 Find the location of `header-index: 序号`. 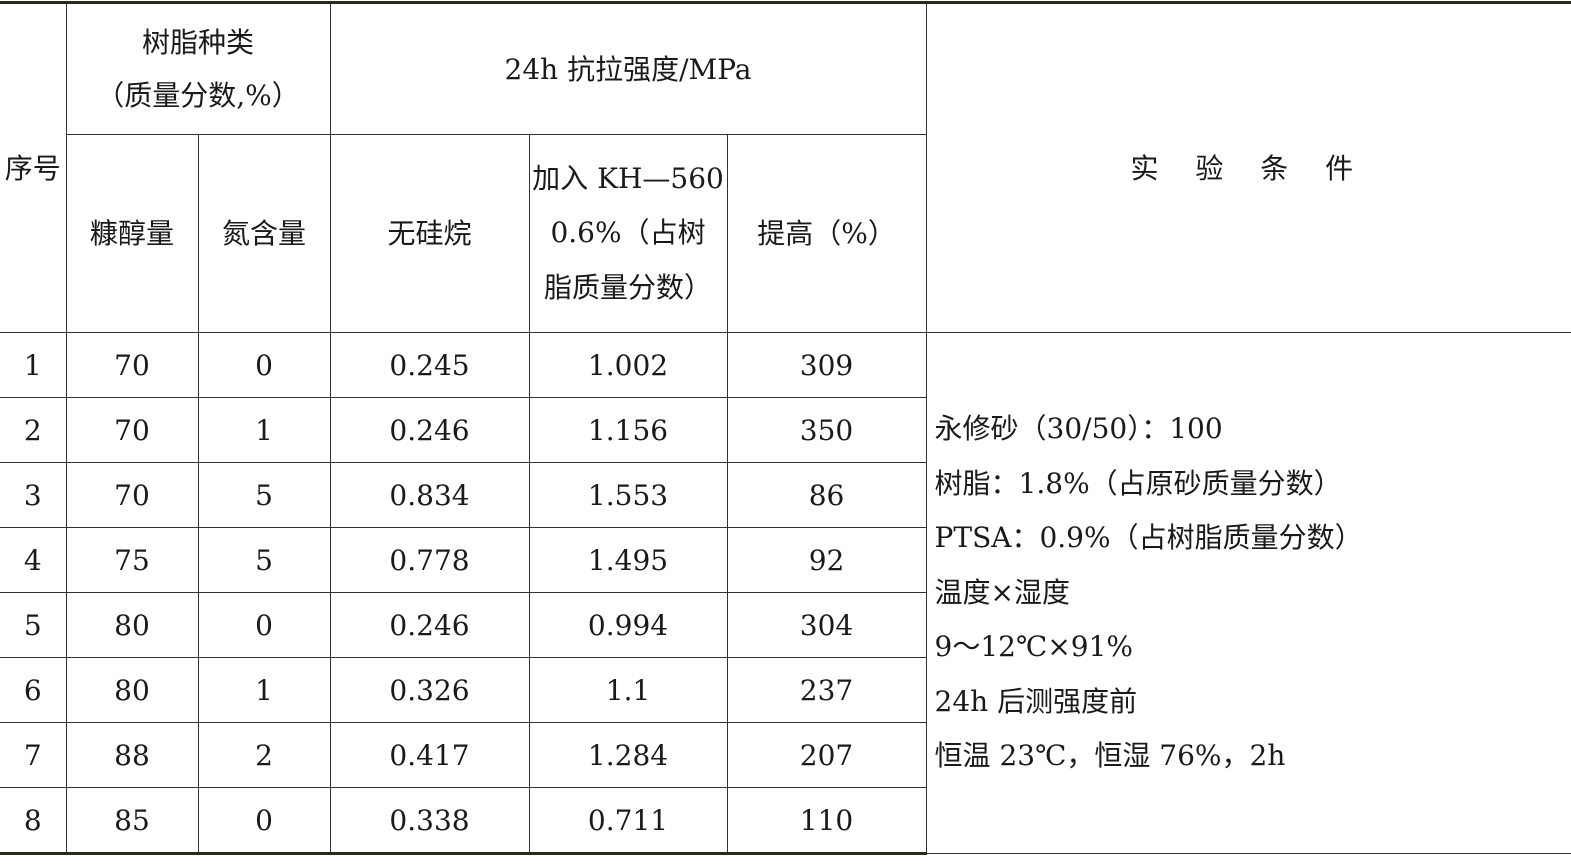

header-index: 序号 is located at coordinates (33, 167).